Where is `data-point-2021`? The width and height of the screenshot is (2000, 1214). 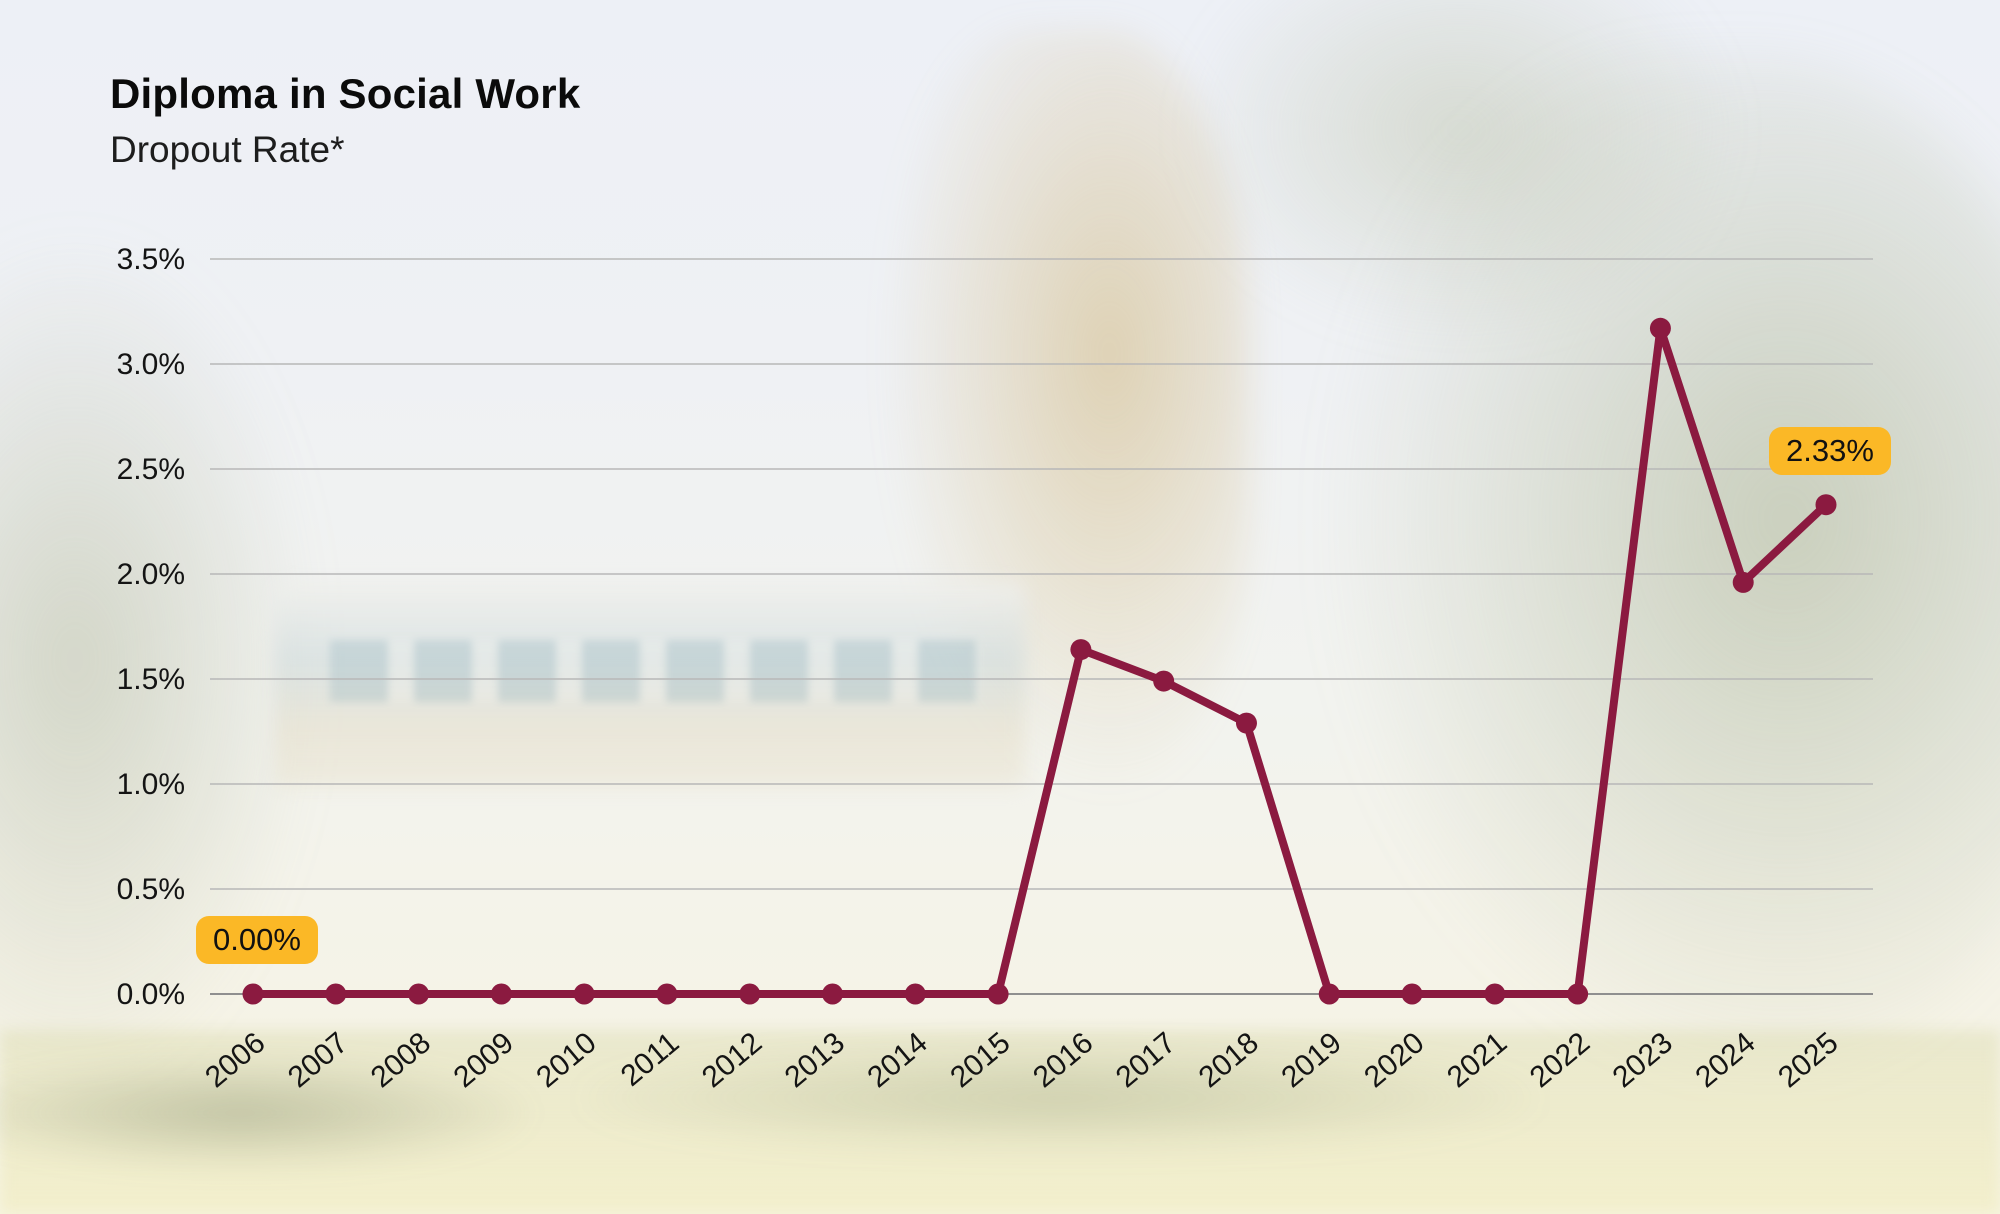
data-point-2021 is located at coordinates (1495, 994).